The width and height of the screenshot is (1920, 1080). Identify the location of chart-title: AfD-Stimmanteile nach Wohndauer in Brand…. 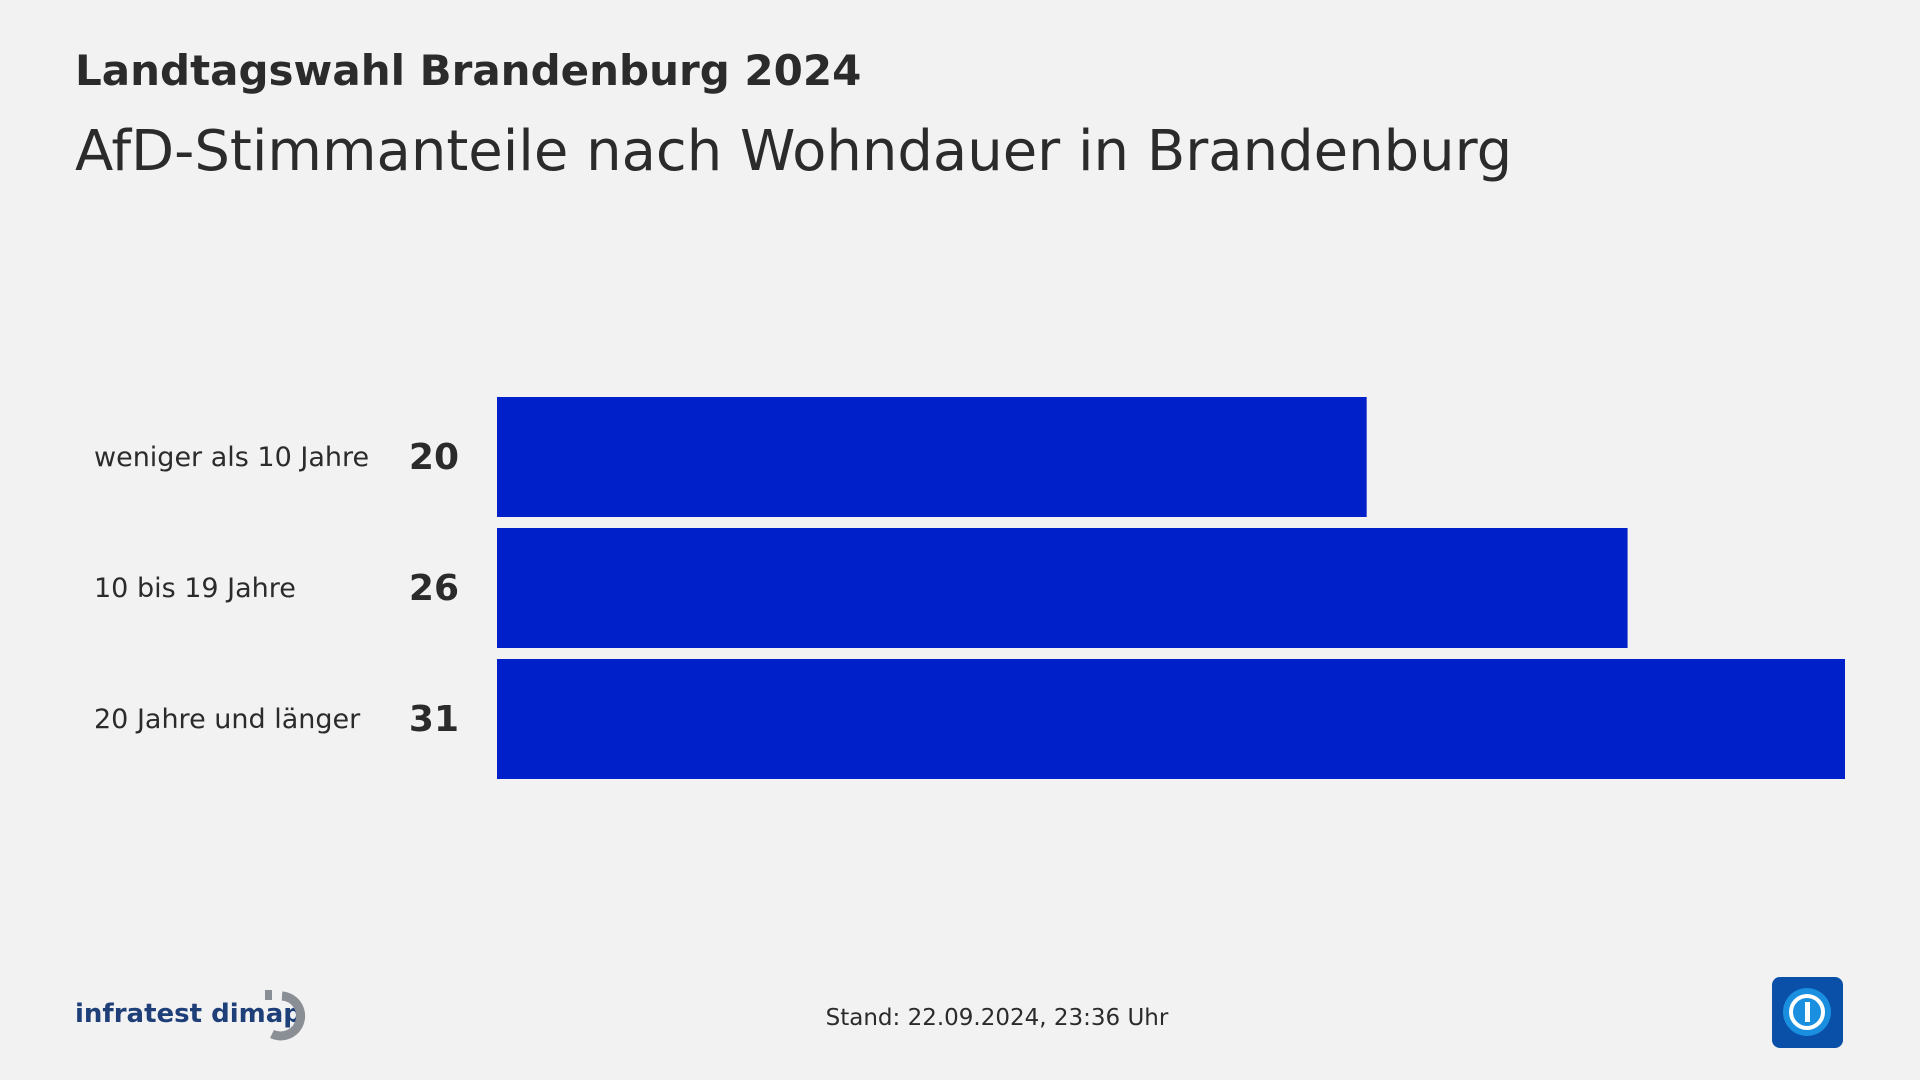
(793, 151).